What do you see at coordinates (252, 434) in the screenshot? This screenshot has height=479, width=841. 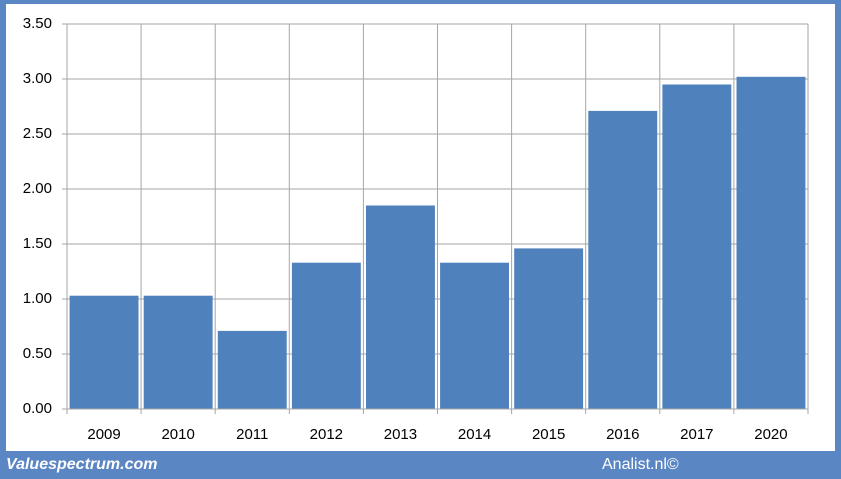 I see `x-tick-label: 2011` at bounding box center [252, 434].